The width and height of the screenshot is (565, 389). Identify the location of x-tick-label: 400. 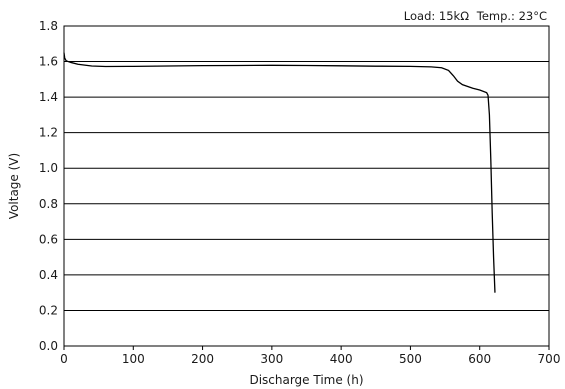
(341, 359).